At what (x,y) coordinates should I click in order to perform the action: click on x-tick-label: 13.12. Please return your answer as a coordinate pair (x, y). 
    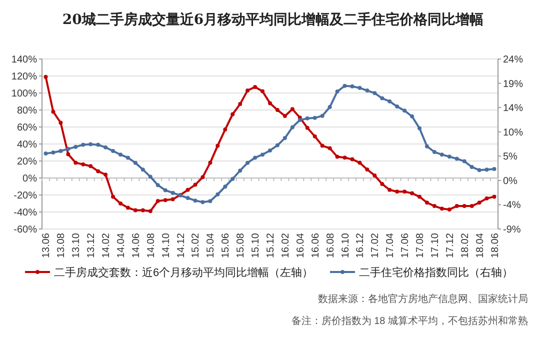
    Looking at the image, I should click on (92, 245).